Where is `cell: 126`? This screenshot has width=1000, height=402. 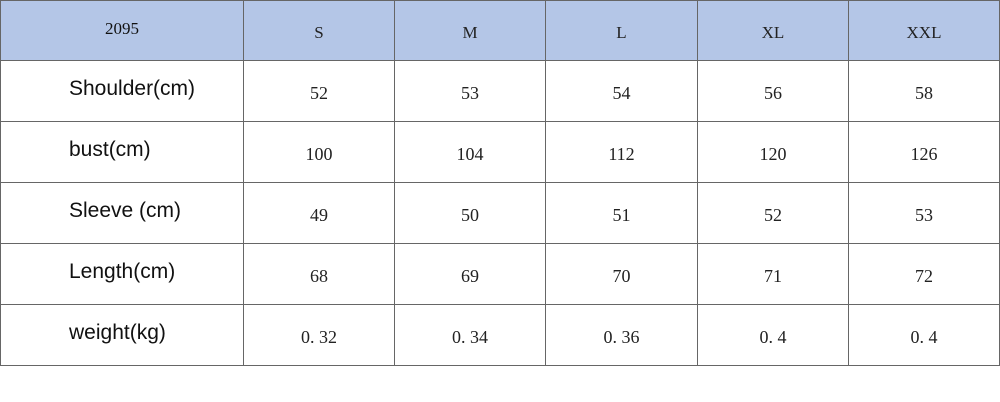
cell: 126 is located at coordinates (924, 152).